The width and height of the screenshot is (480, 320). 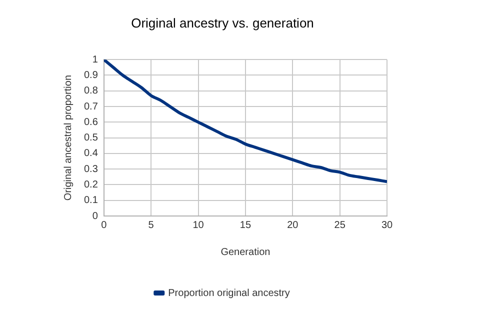 I want to click on x-axis-title: Generation, so click(x=245, y=252).